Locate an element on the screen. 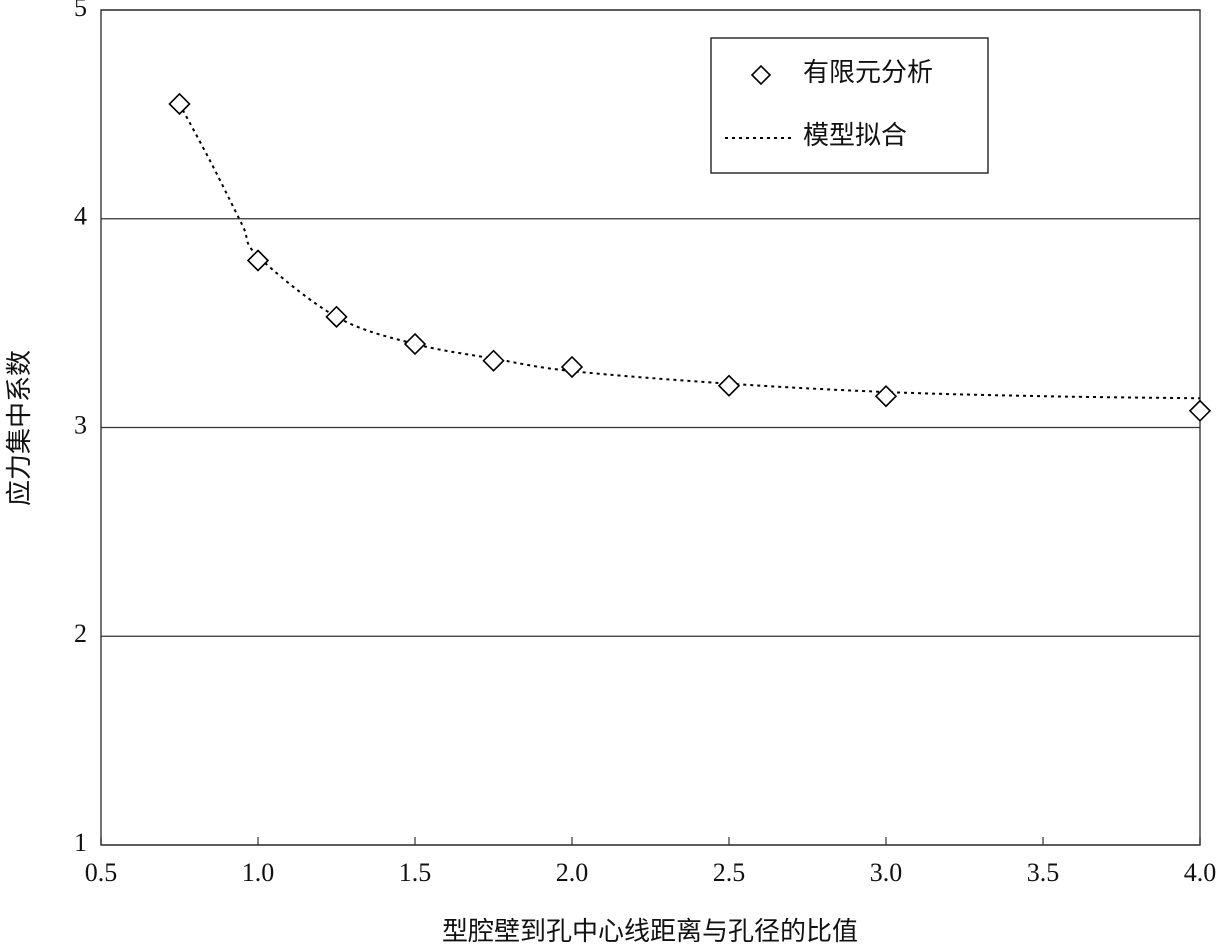 Image resolution: width=1224 pixels, height=950 pixels. legend-marker is located at coordinates (761, 75).